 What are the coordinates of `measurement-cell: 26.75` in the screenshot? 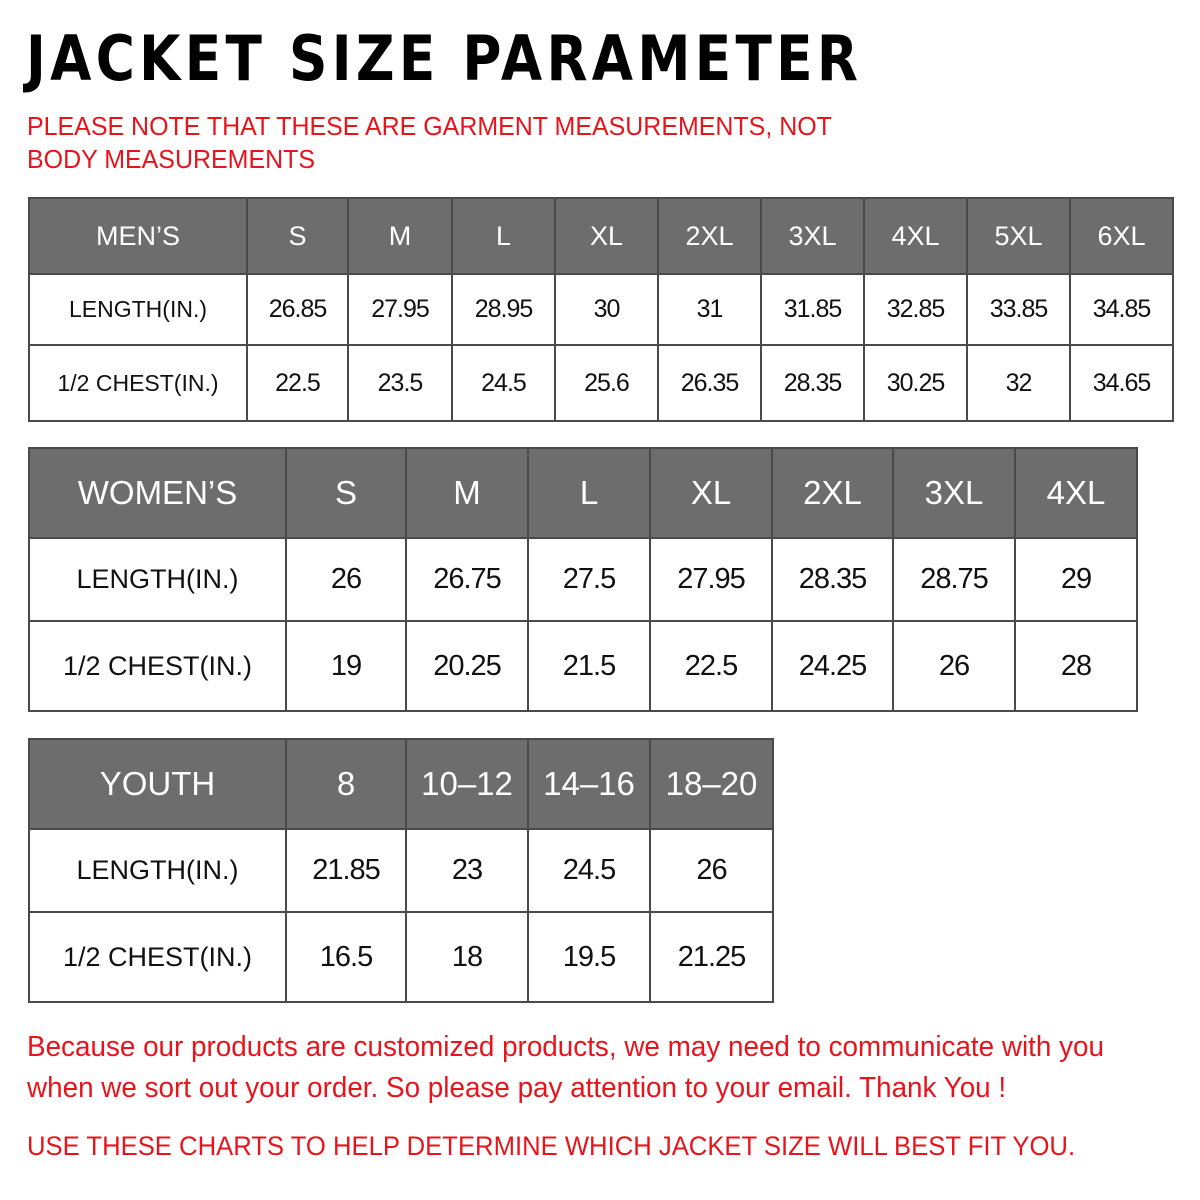 It's located at (467, 579).